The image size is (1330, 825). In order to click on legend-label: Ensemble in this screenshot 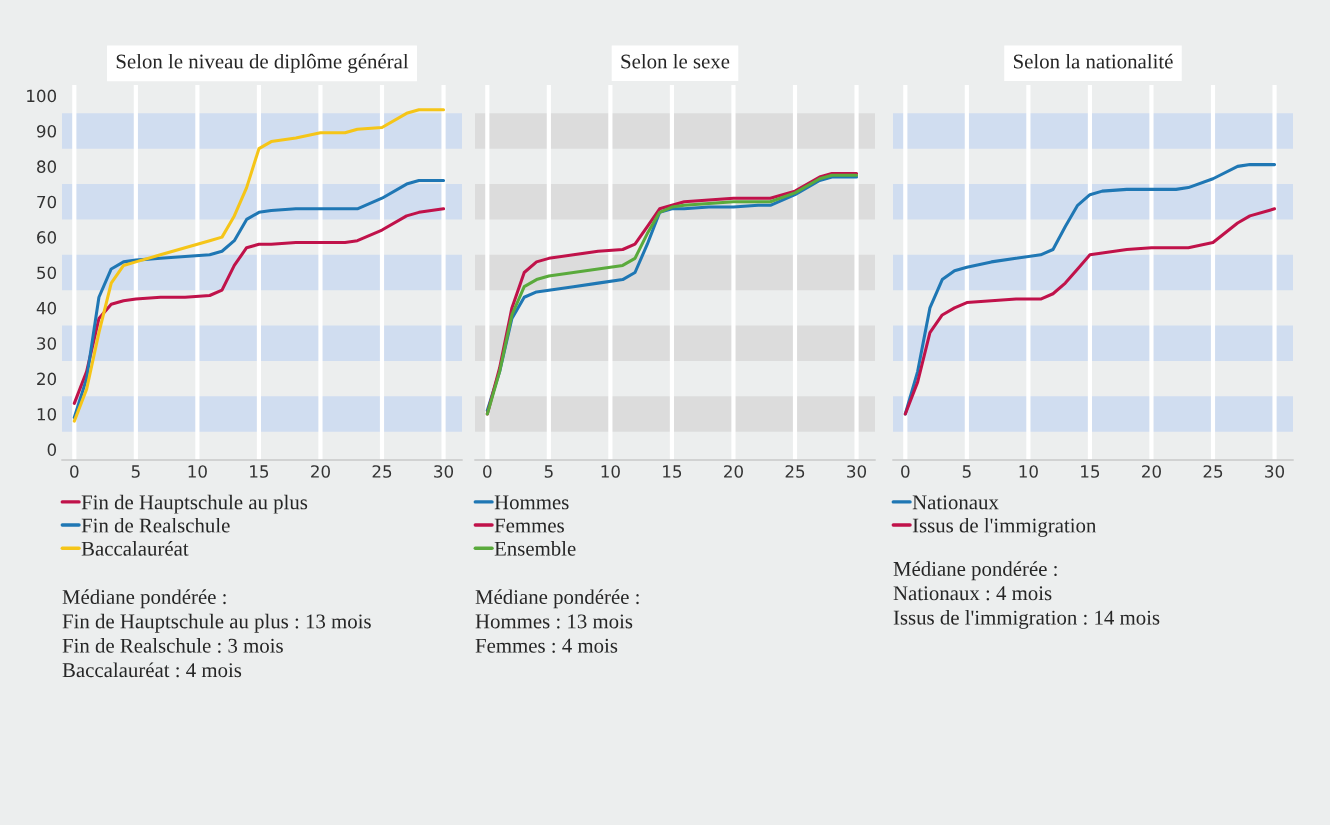, I will do `click(535, 548)`.